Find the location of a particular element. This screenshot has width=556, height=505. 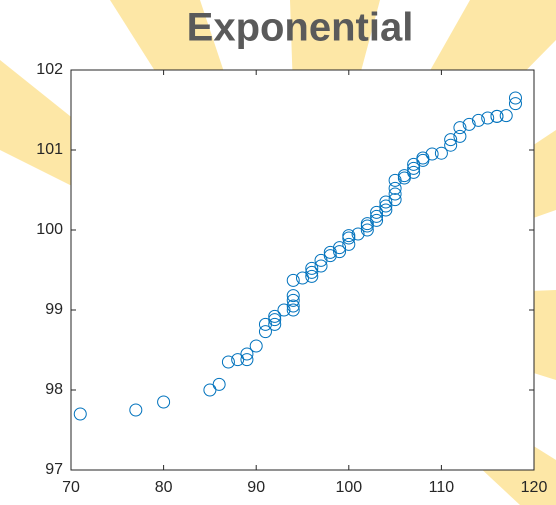

x-tick-label: 80 is located at coordinates (164, 487).